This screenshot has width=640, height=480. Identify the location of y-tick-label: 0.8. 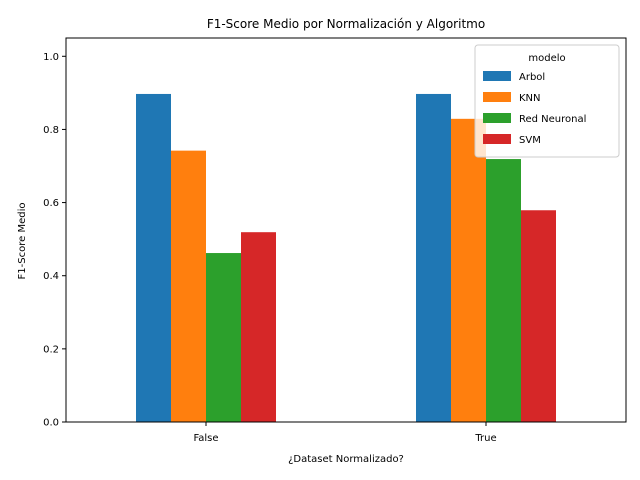
(51, 130).